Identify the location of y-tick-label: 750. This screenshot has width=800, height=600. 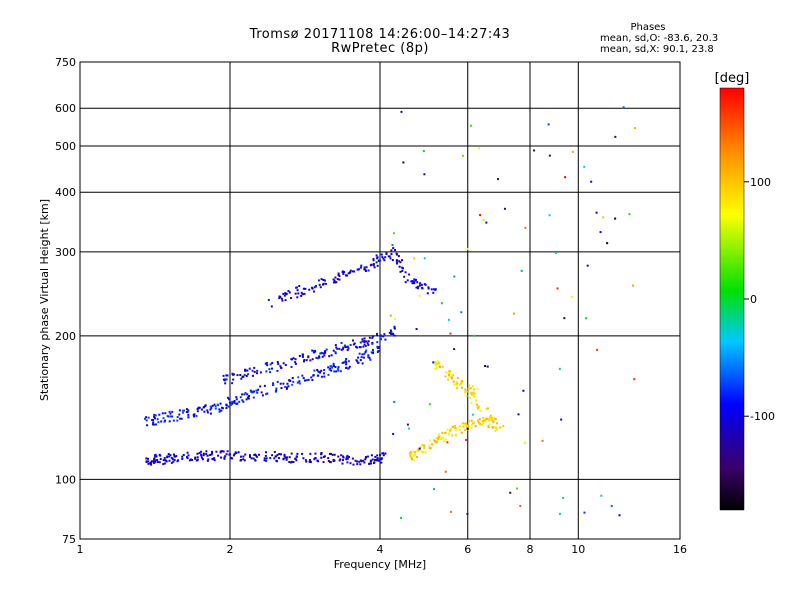
(65, 62).